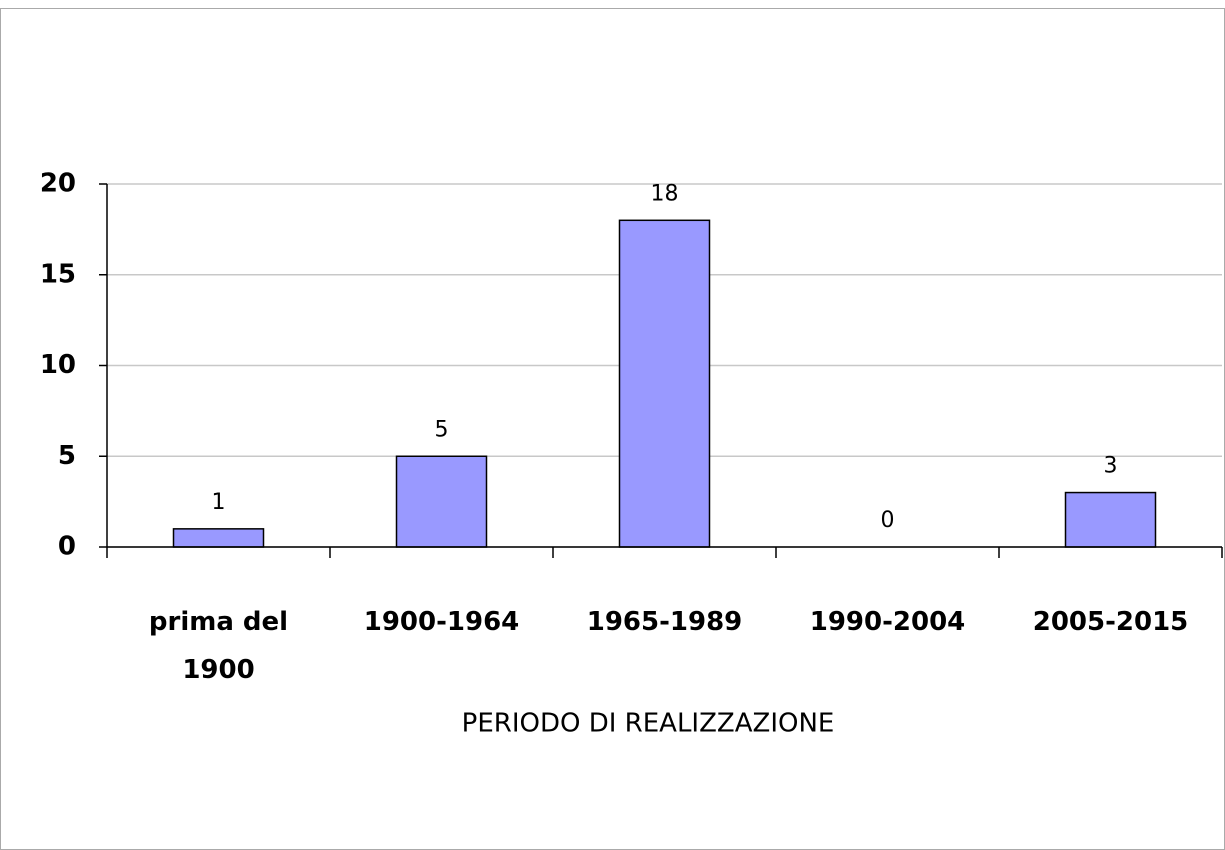 This screenshot has width=1225, height=850. What do you see at coordinates (887, 622) in the screenshot?
I see `x-tick-label: 1990-2004` at bounding box center [887, 622].